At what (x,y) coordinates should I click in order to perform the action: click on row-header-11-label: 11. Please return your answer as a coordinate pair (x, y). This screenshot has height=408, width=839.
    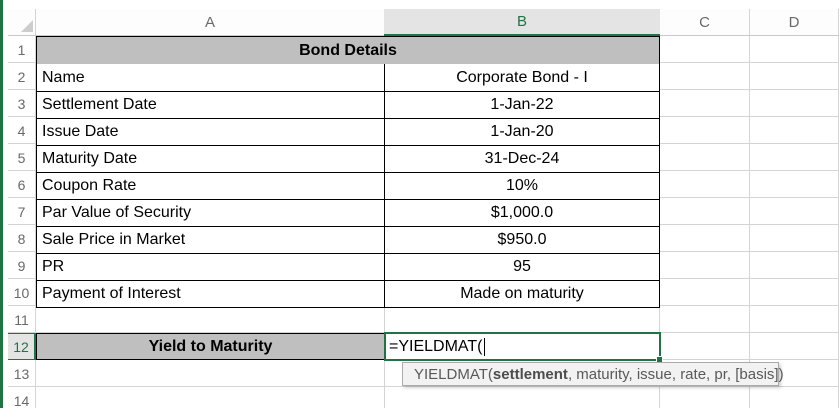
    Looking at the image, I should click on (21, 319).